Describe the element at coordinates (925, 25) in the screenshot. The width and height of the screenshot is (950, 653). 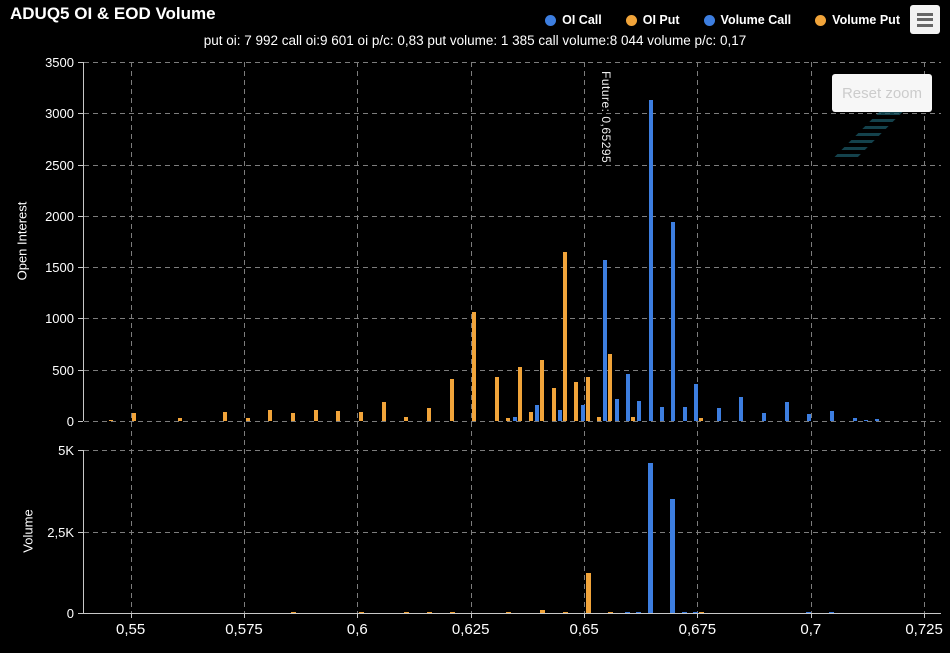
I see `hamburger-icon` at that location.